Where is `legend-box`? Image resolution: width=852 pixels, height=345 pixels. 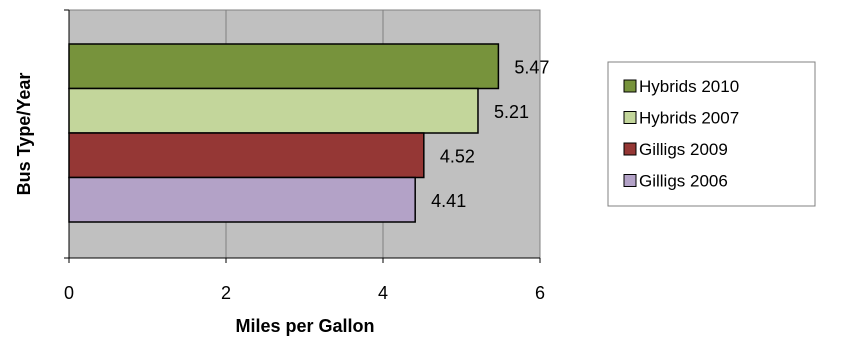
legend-box is located at coordinates (711, 134).